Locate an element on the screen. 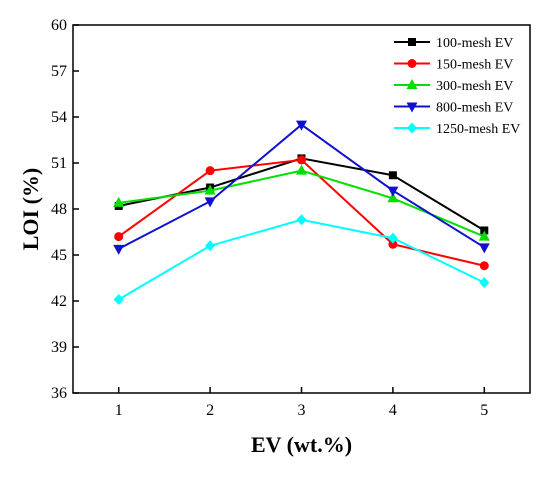  x-tick-label: 2 is located at coordinates (210, 410).